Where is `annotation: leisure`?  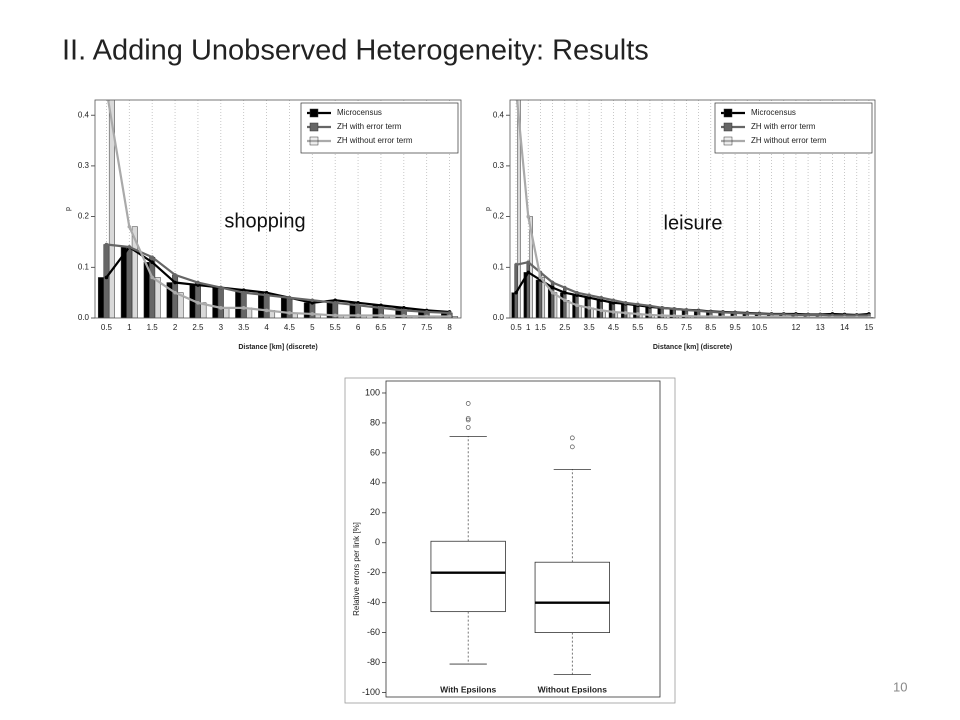
annotation: leisure is located at coordinates (693, 223).